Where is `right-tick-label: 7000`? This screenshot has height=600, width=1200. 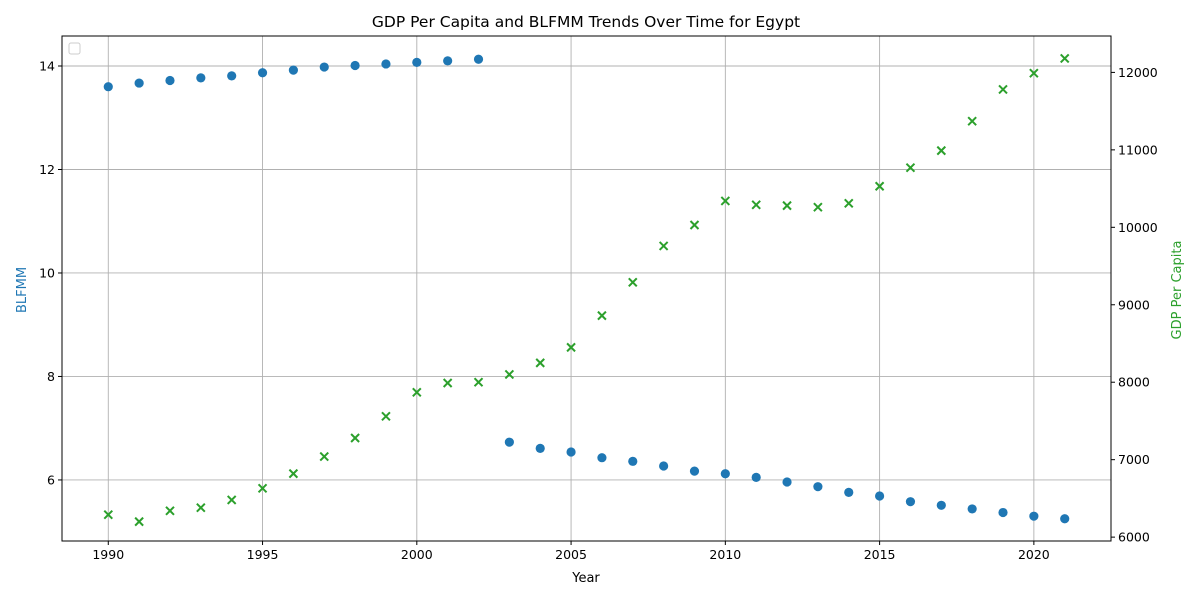
right-tick-label: 7000 is located at coordinates (1134, 459).